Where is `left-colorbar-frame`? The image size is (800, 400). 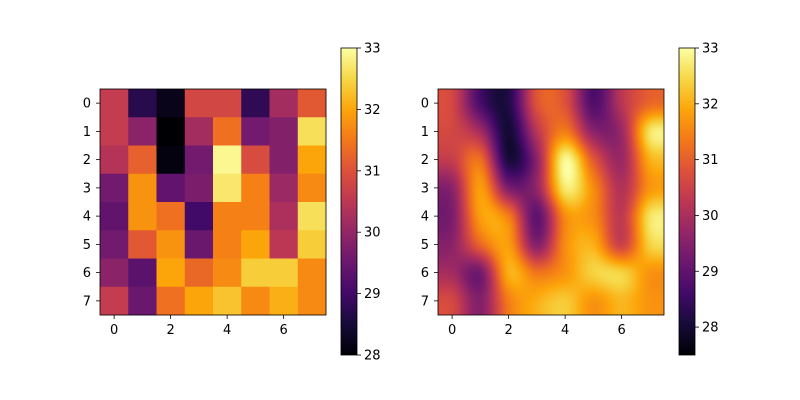 left-colorbar-frame is located at coordinates (349, 201).